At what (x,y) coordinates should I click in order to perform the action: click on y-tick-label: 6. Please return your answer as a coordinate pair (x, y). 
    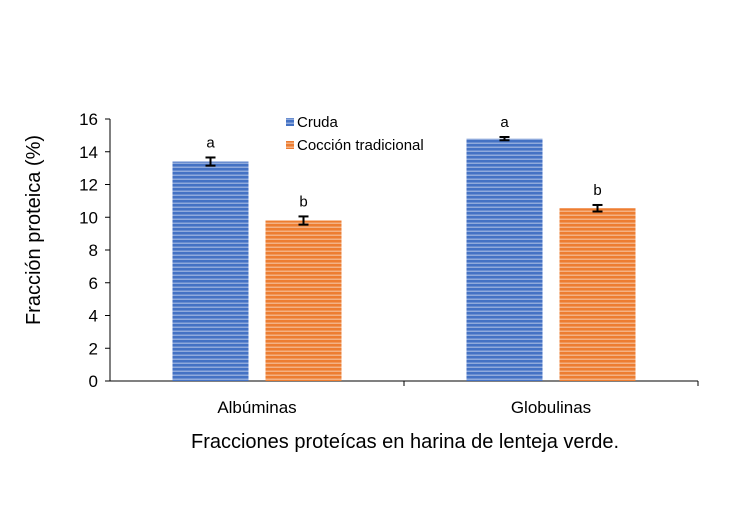
    Looking at the image, I should click on (93, 283).